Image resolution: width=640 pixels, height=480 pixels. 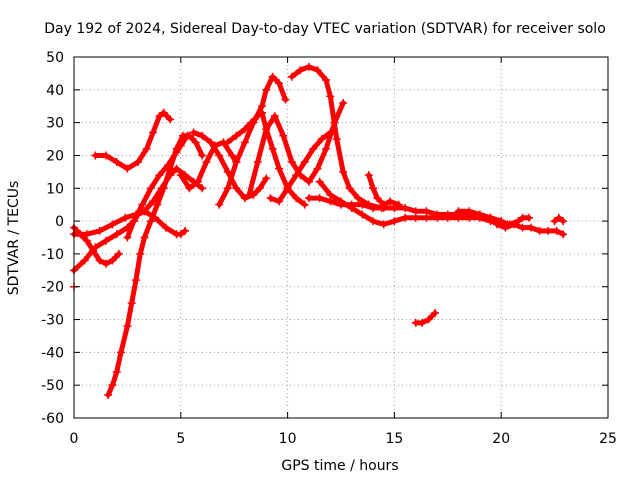 I want to click on x-tick-label: 0, so click(x=74, y=439).